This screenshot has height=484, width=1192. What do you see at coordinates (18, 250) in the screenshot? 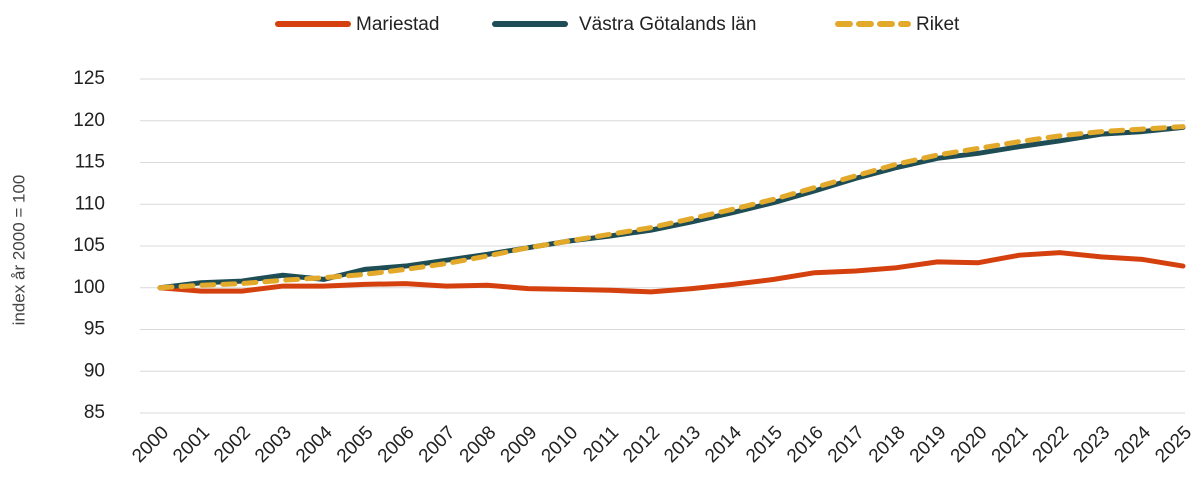
I see `y-axis-label: index år 2000 = 100` at bounding box center [18, 250].